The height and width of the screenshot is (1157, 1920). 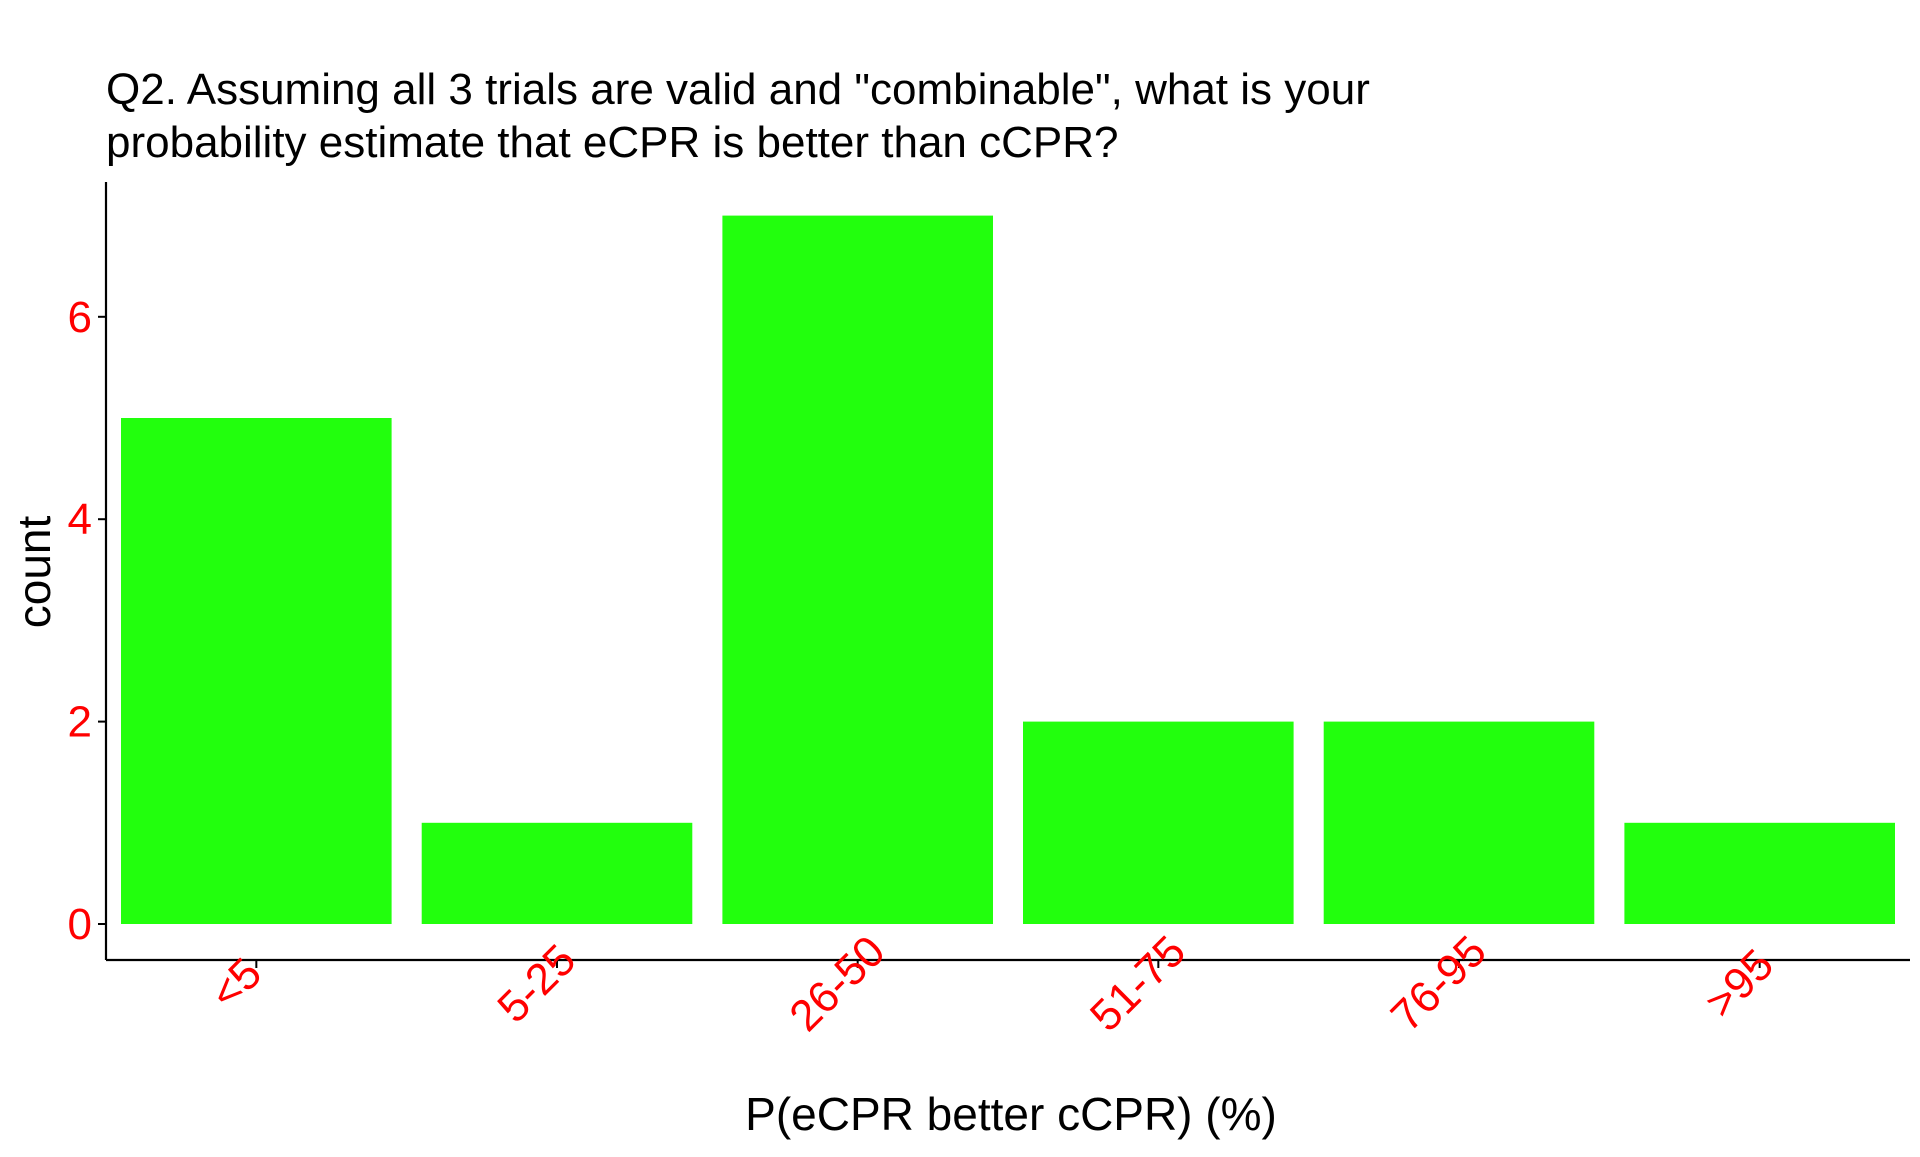 What do you see at coordinates (80, 519) in the screenshot?
I see `y-tick-label-2: 4` at bounding box center [80, 519].